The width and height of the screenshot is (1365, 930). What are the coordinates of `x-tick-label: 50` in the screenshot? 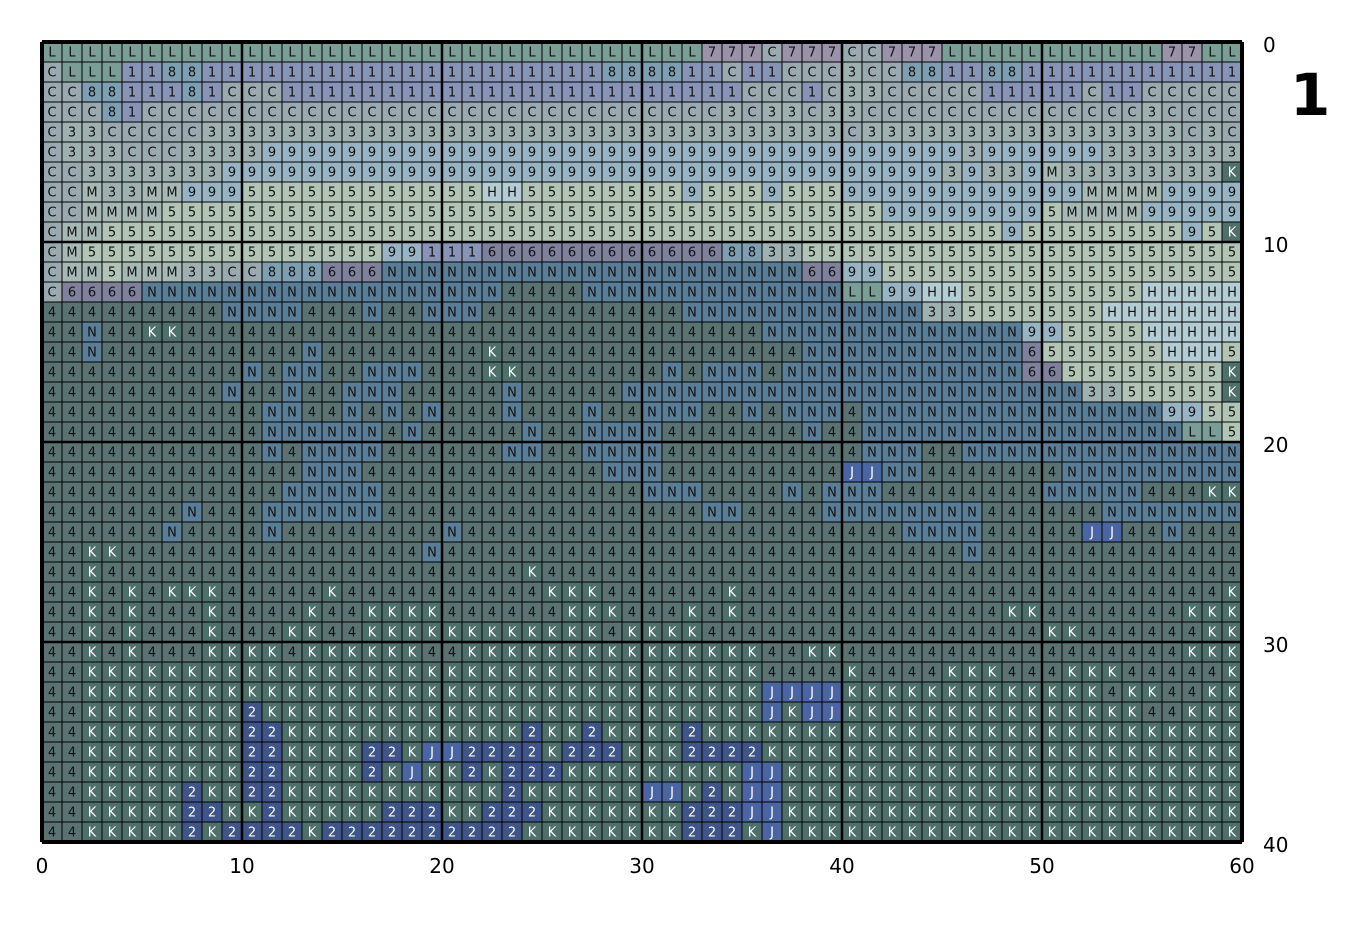 It's located at (1041, 866).